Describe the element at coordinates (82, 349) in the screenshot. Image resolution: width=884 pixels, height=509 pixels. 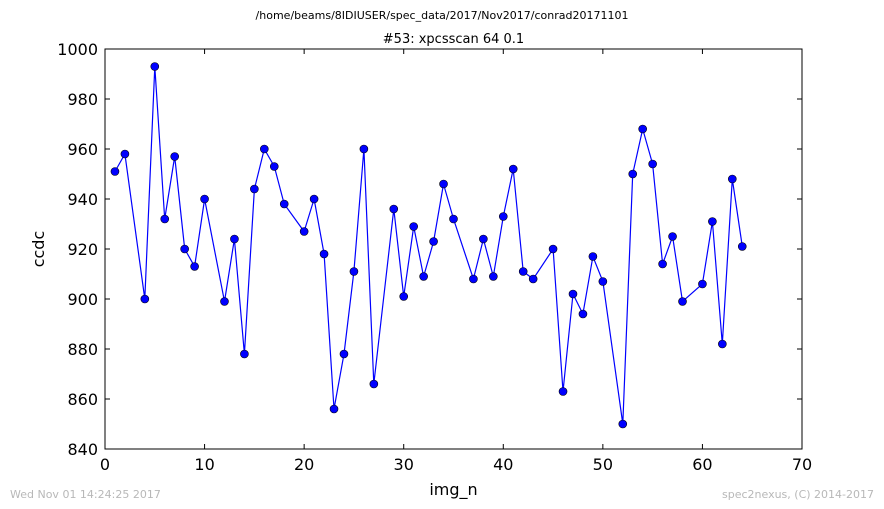
I see `y-tick-label: 880` at that location.